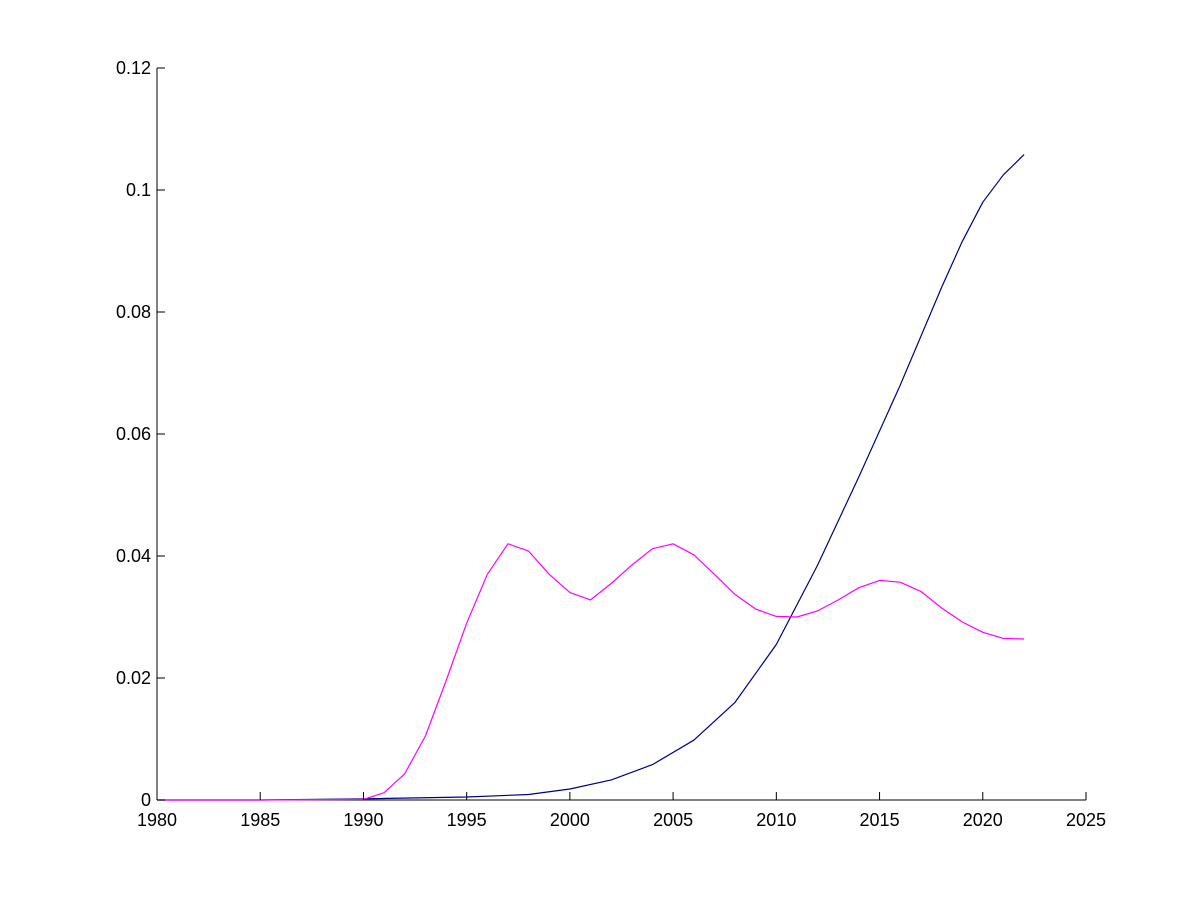 The height and width of the screenshot is (900, 1200). What do you see at coordinates (363, 820) in the screenshot?
I see `x-tick-label: 1990` at bounding box center [363, 820].